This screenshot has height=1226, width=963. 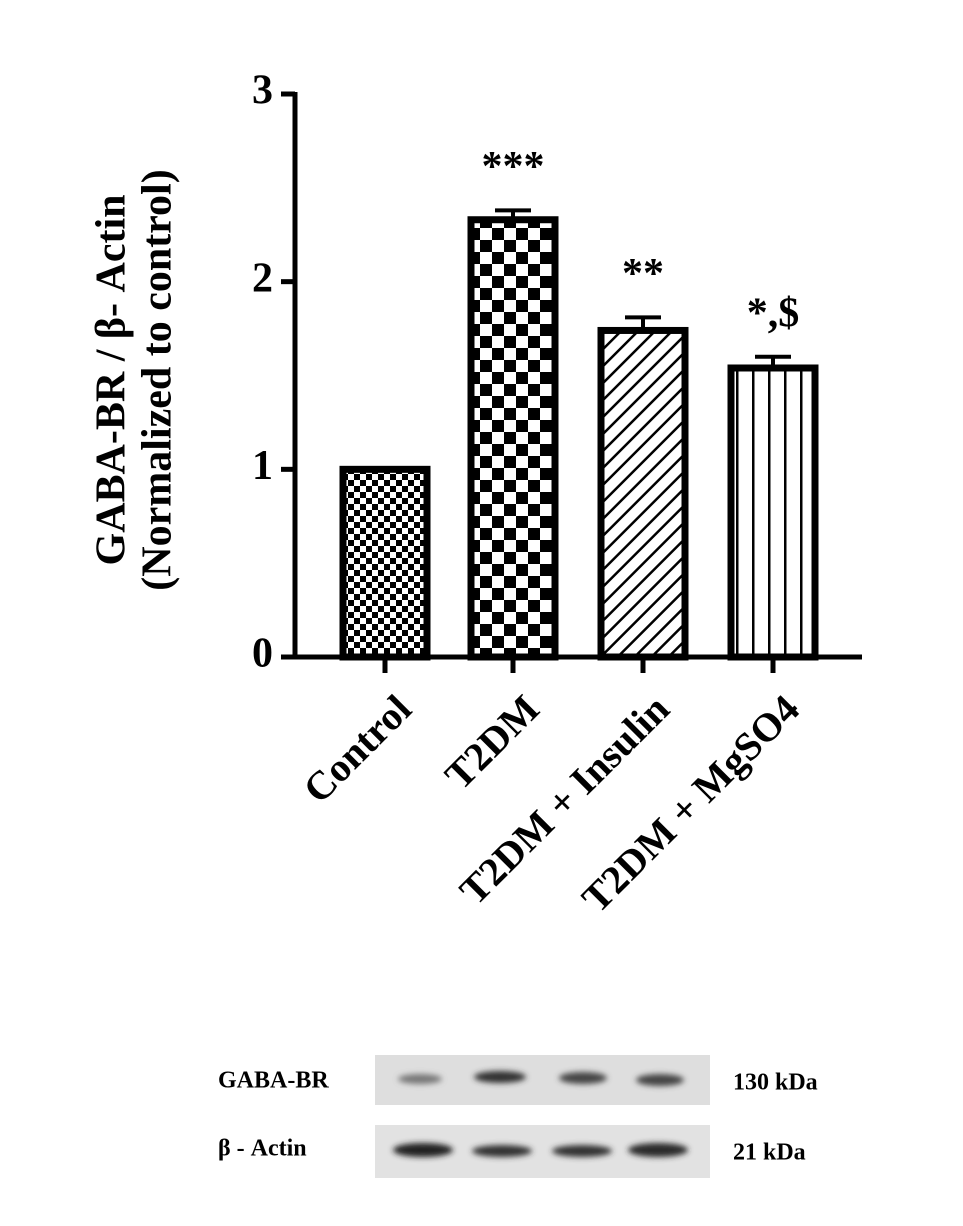 I want to click on western-blot: GABA-BR β - Actin 130 kDa 21 kDa, so click(x=518, y=1116).